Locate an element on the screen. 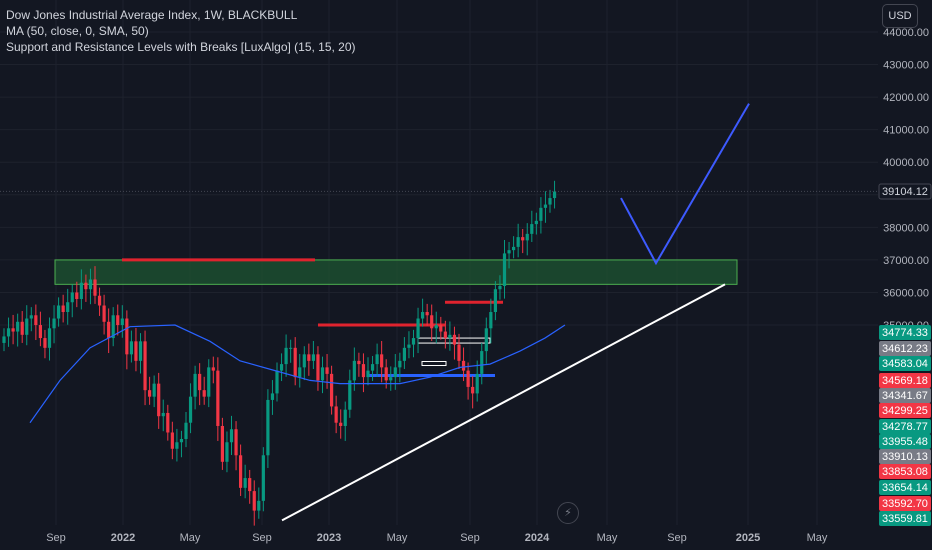 This screenshot has height=550, width=932. price-tag-label: 34341.67 is located at coordinates (905, 396).